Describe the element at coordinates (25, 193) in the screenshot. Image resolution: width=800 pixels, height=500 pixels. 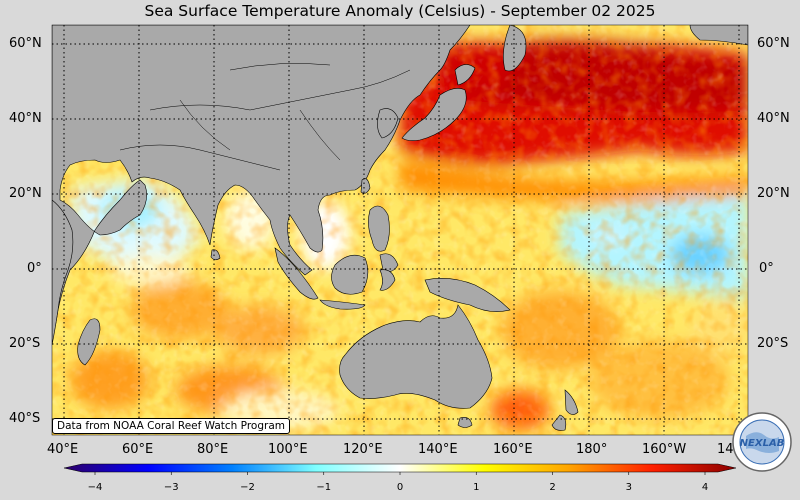
I see `lat-label-left-20n: 20°N` at that location.